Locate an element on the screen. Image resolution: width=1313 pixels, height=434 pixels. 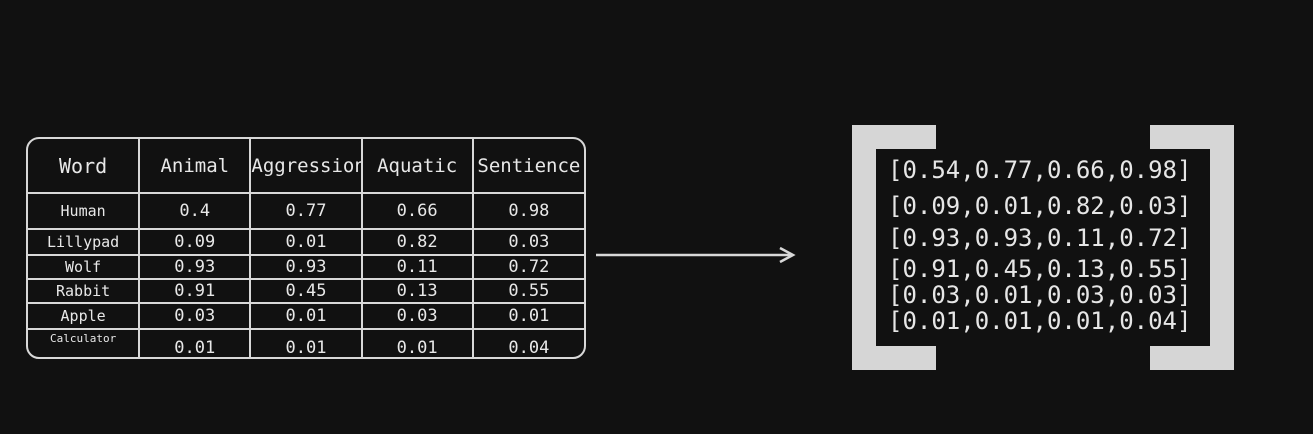
cell-sentience: 0.04 is located at coordinates (527, 342).